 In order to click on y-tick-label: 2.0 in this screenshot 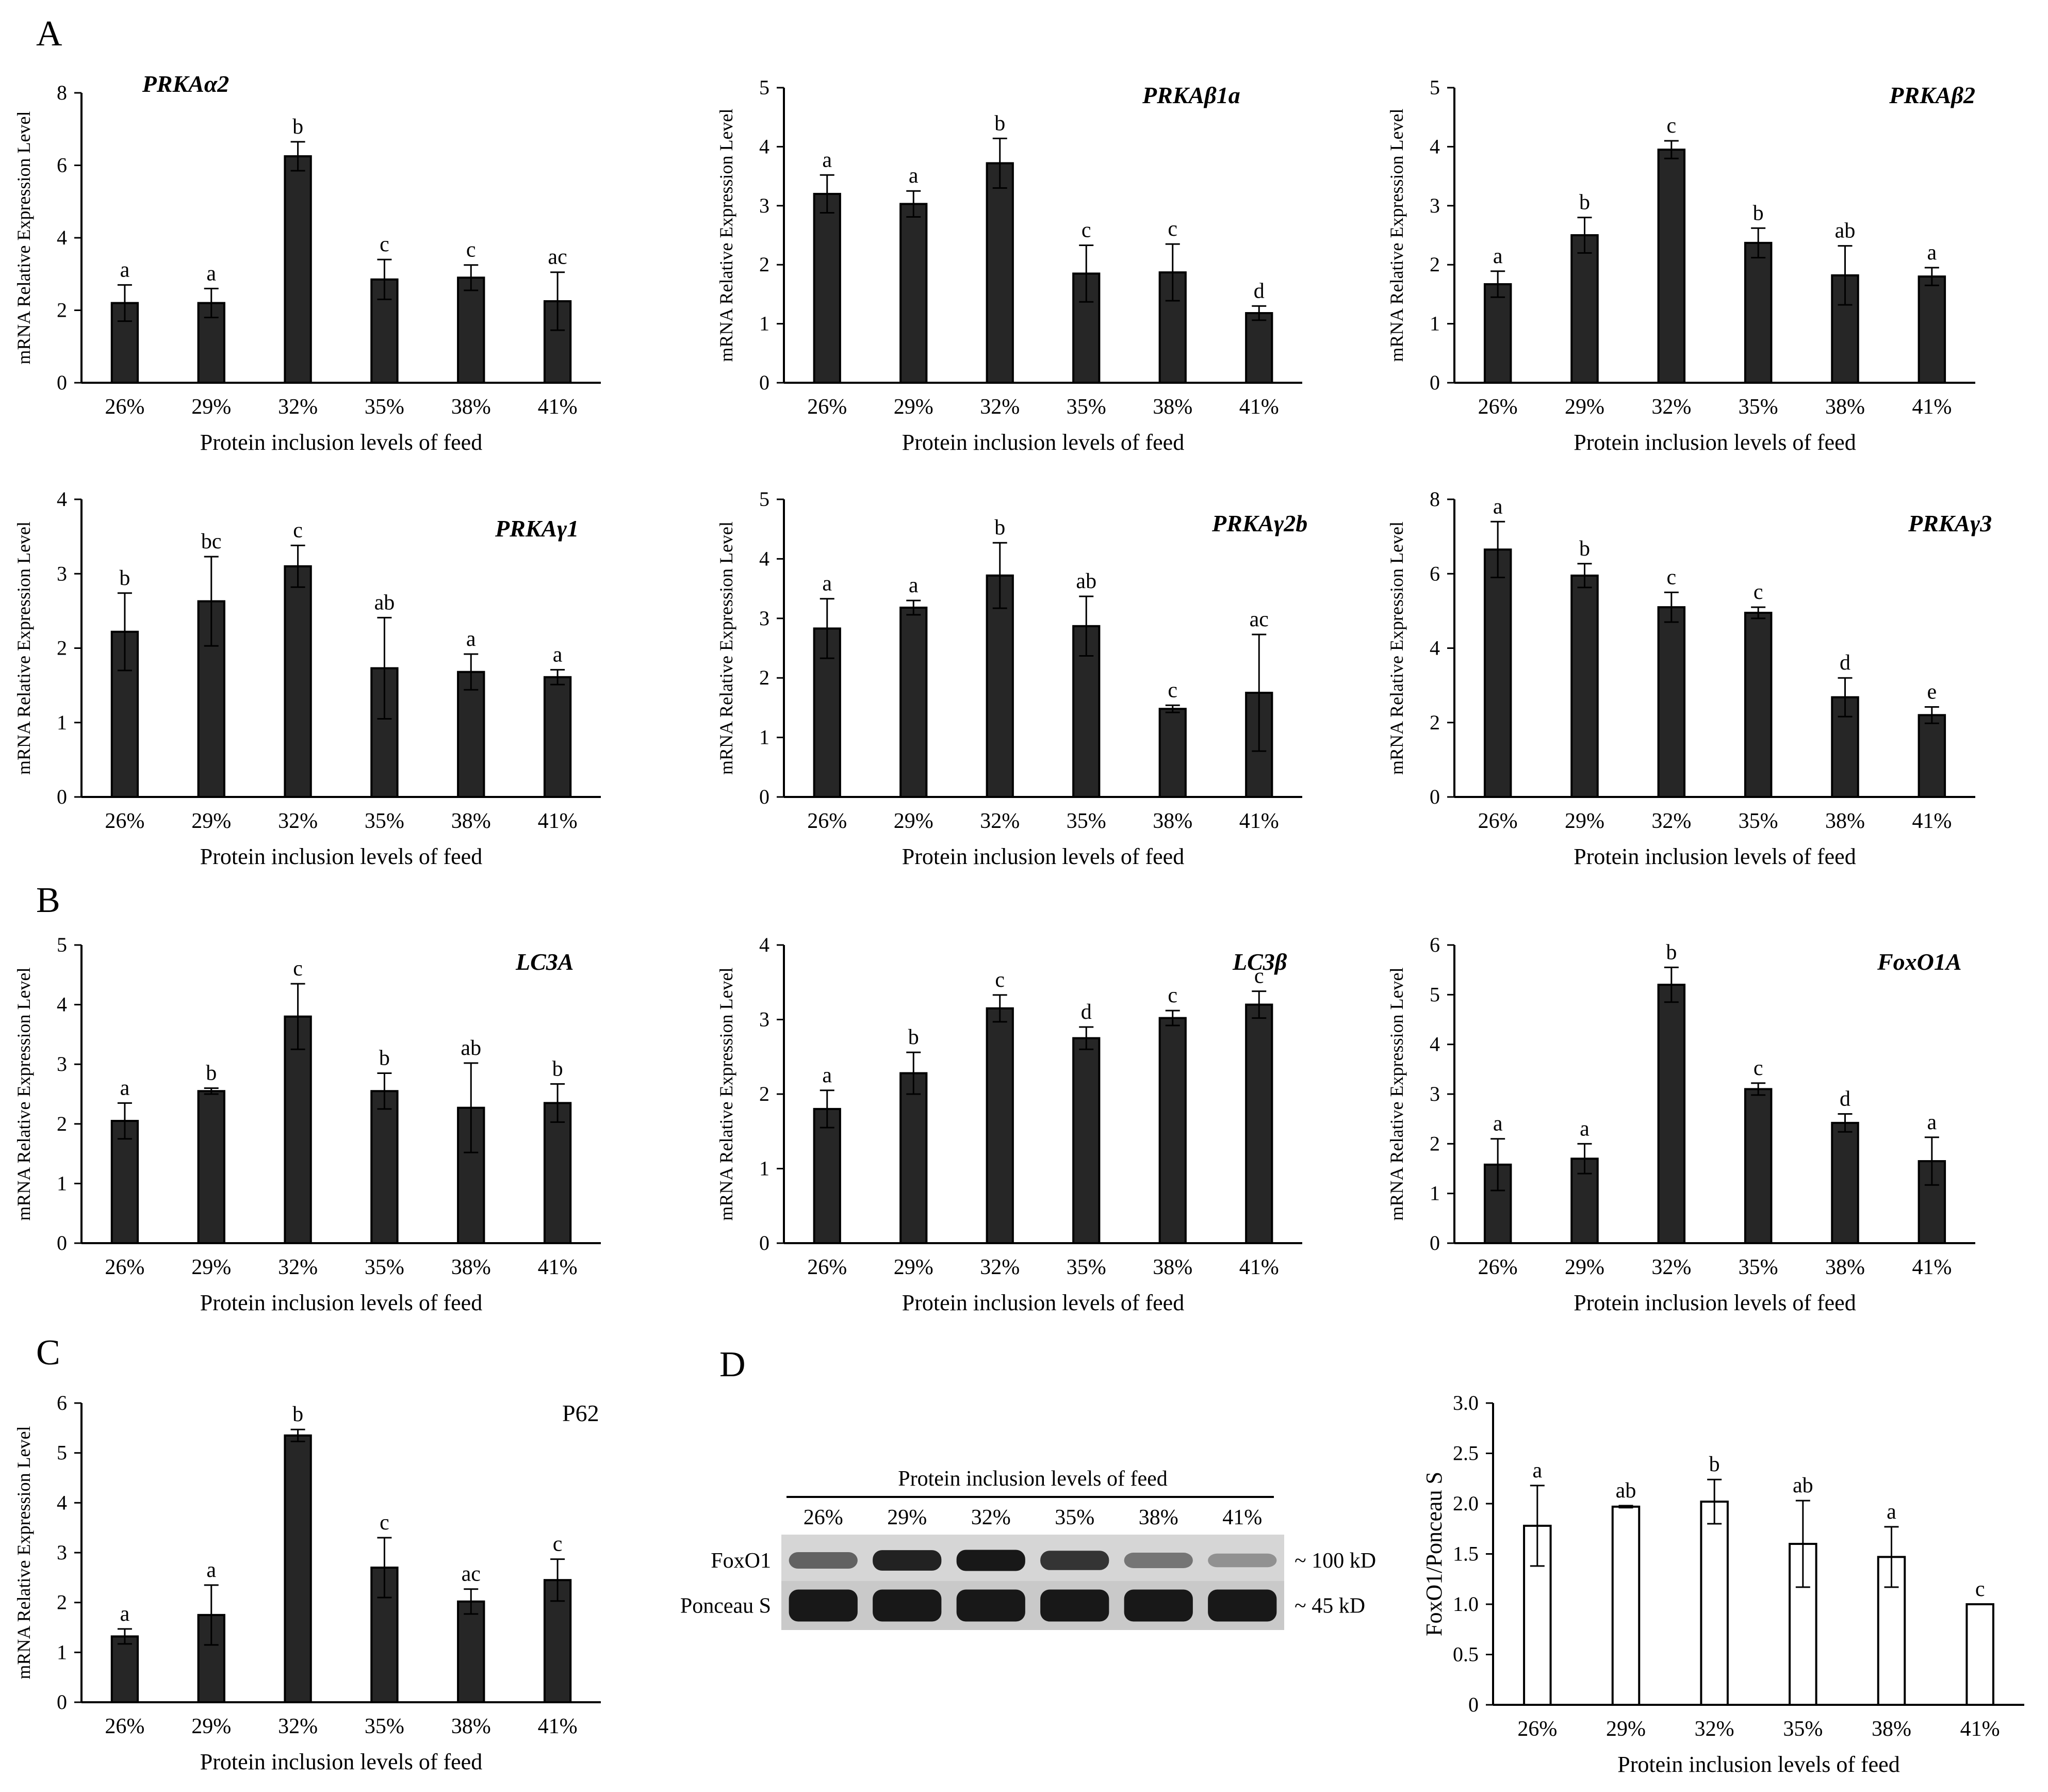, I will do `click(1466, 1503)`.